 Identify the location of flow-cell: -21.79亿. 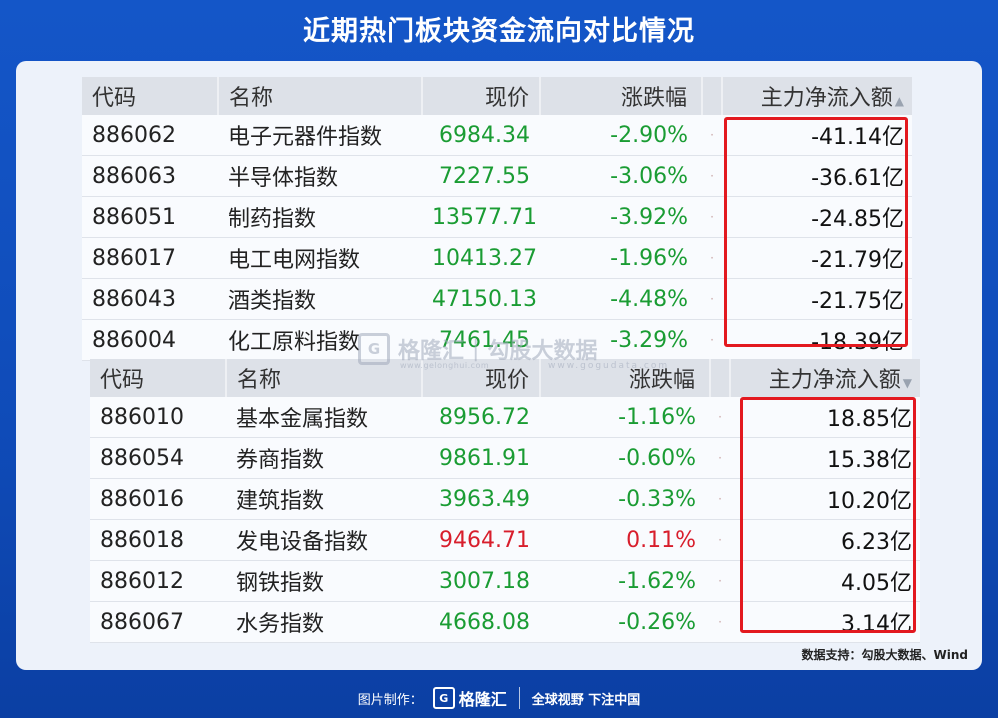
(817, 258).